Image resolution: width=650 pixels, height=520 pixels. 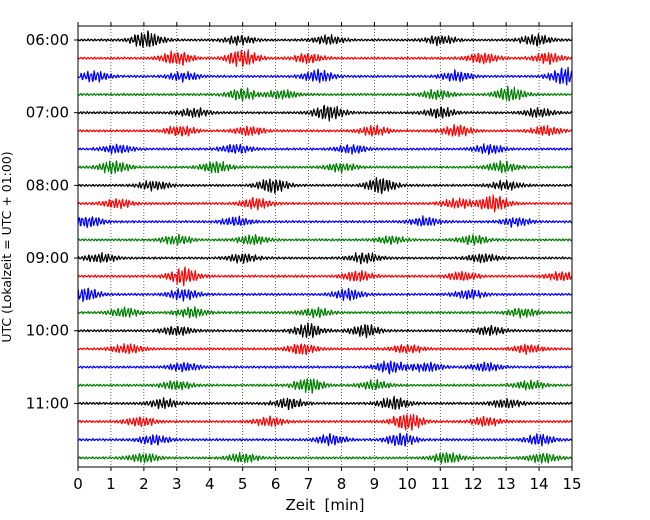 What do you see at coordinates (342, 484) in the screenshot?
I see `x-tick-label: 8` at bounding box center [342, 484].